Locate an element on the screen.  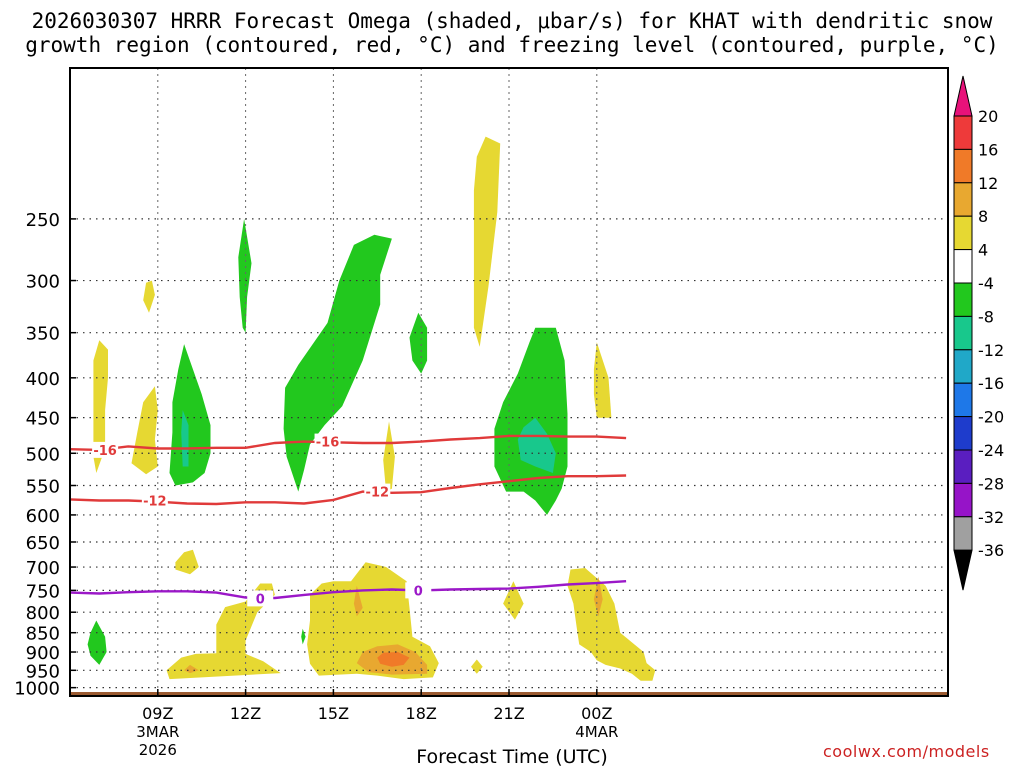
omega-region-yellow-l is located at coordinates (477, 666).